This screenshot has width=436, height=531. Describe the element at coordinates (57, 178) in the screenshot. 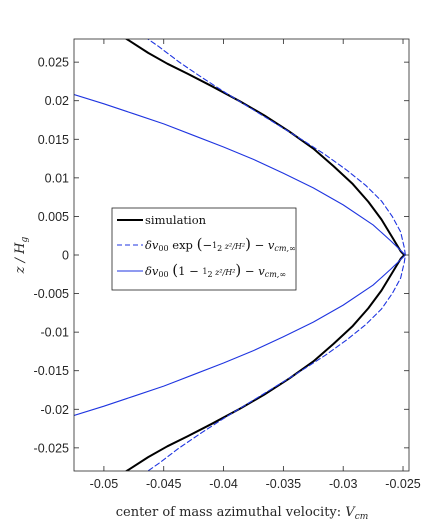

I see `y-tick-label: 0.01` at that location.